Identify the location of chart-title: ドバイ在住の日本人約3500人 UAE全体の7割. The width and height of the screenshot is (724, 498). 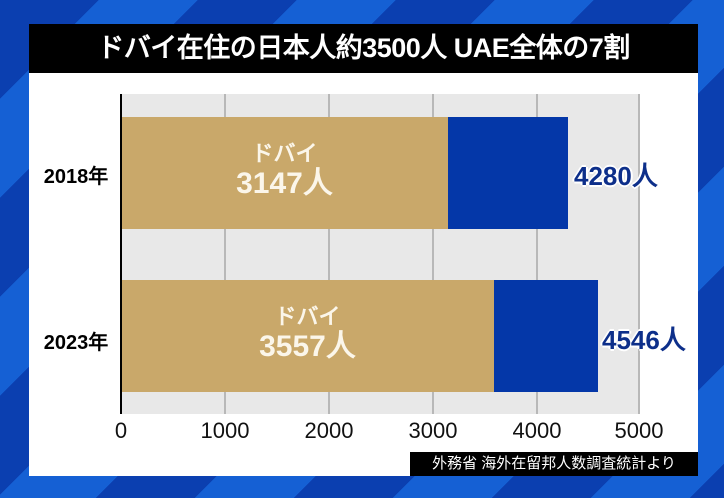
(363, 48).